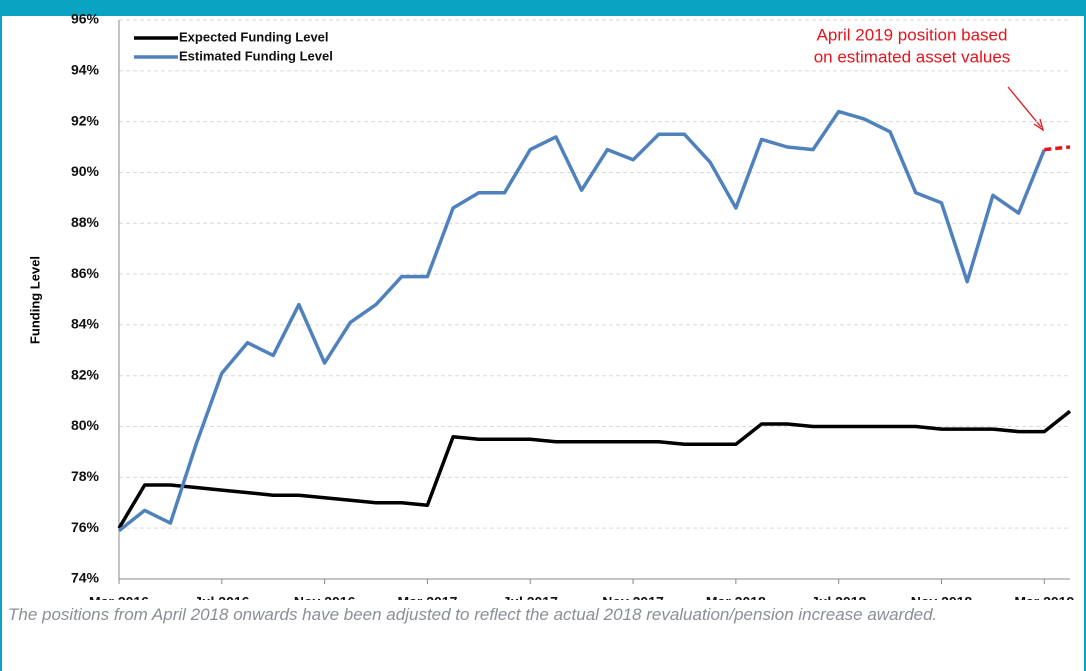 Image resolution: width=1086 pixels, height=671 pixels. Describe the element at coordinates (119, 597) in the screenshot. I see `x-tick-label: Mar 2016` at that location.